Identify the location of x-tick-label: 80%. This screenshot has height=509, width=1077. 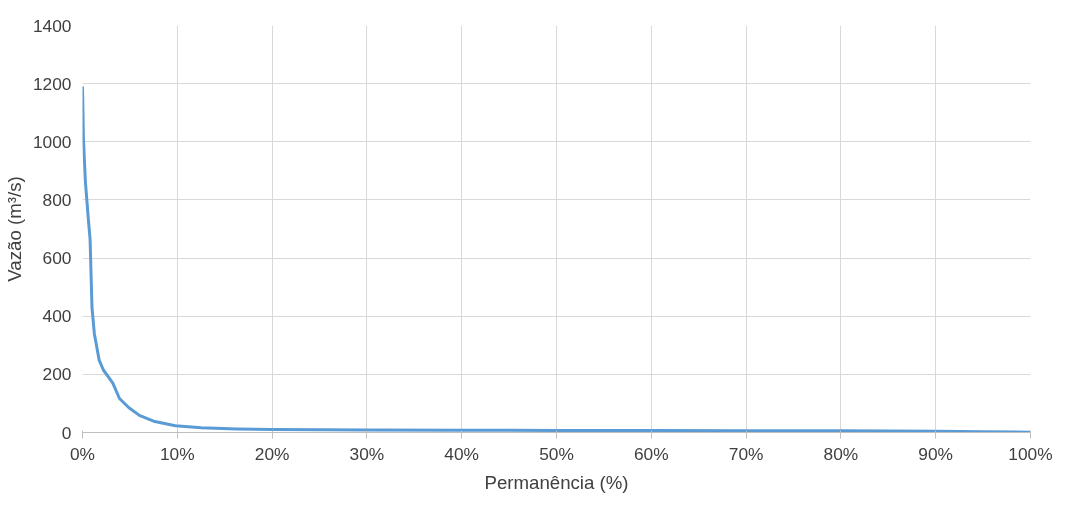
(841, 453).